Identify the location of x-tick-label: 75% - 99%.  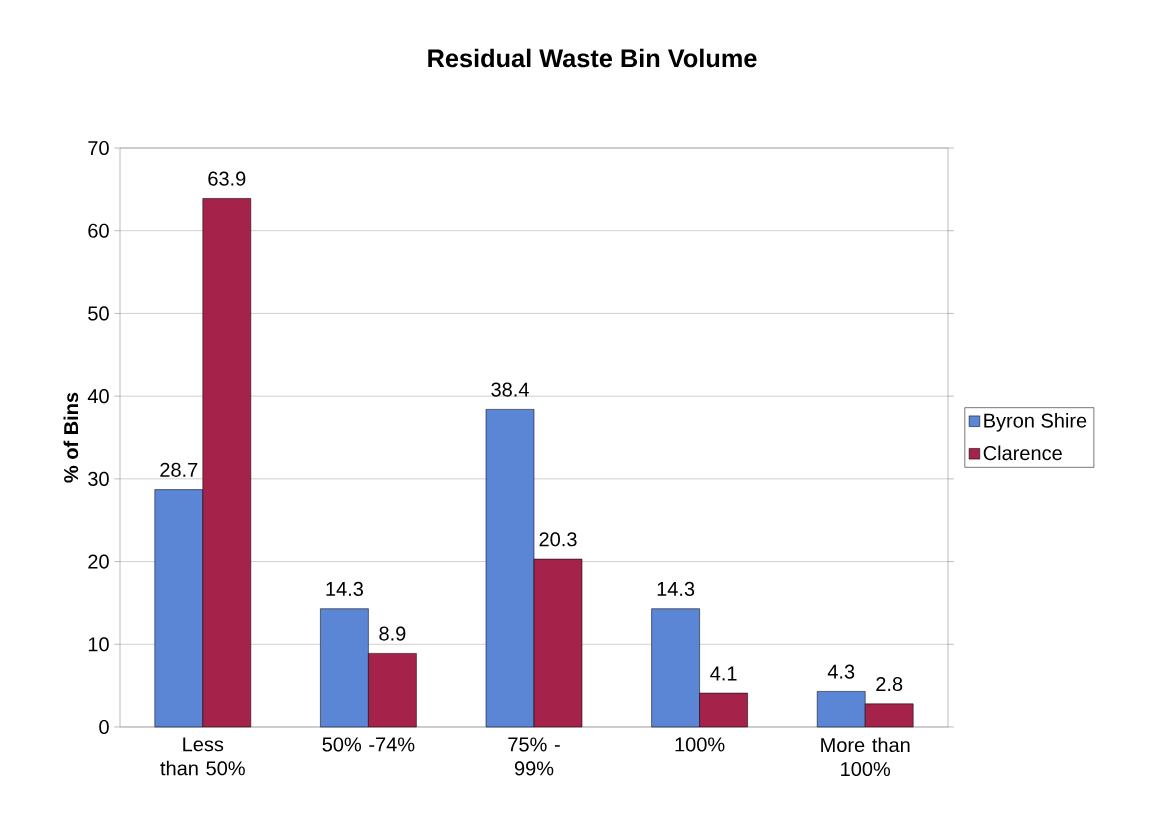
(534, 756).